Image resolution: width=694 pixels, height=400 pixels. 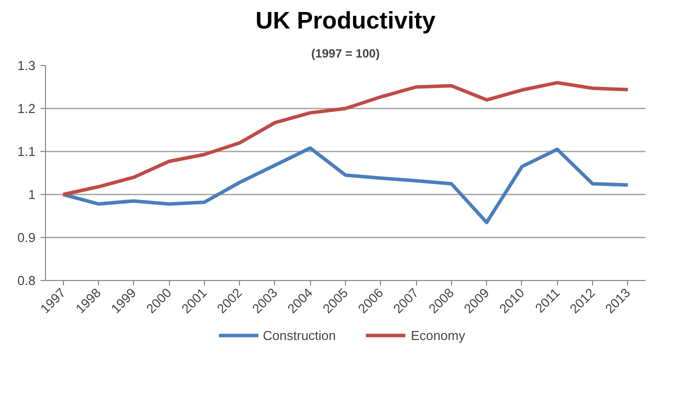 What do you see at coordinates (32, 194) in the screenshot?
I see `y-tick-label: 1` at bounding box center [32, 194].